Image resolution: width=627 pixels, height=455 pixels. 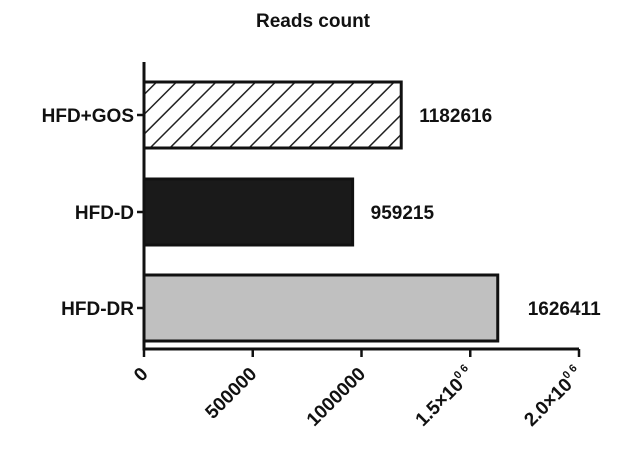 What do you see at coordinates (272, 115) in the screenshot?
I see `bar-hfd-gos` at bounding box center [272, 115].